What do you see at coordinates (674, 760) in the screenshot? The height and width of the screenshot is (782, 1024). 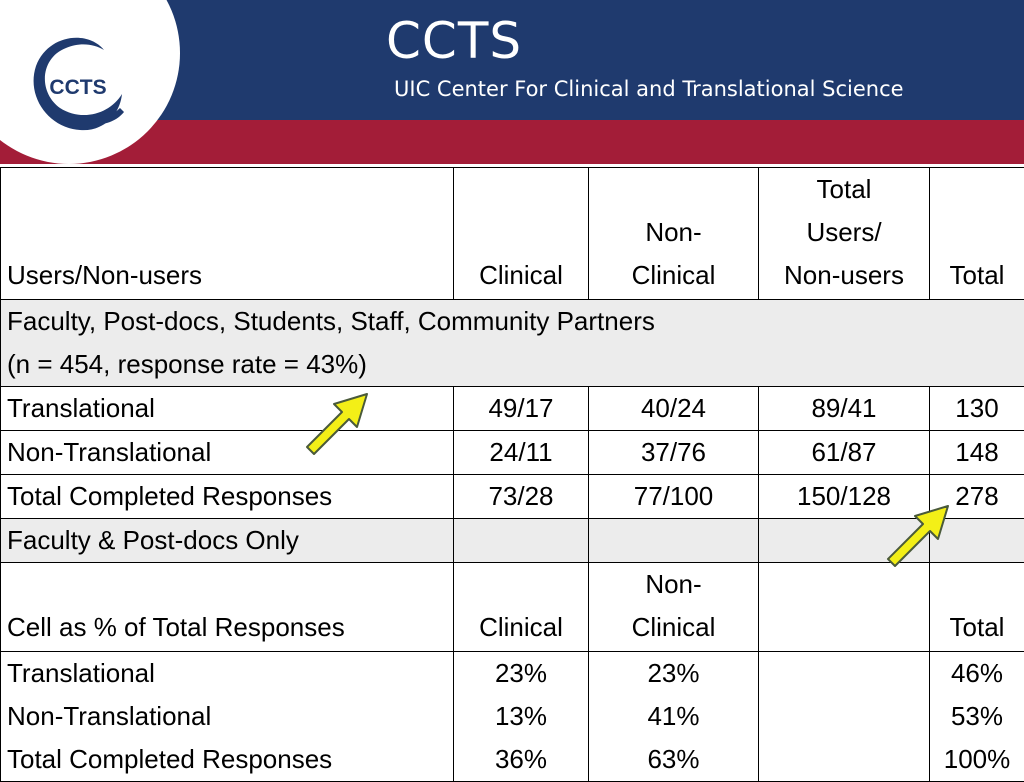 I see `cell-nonclinical: 63%` at bounding box center [674, 760].